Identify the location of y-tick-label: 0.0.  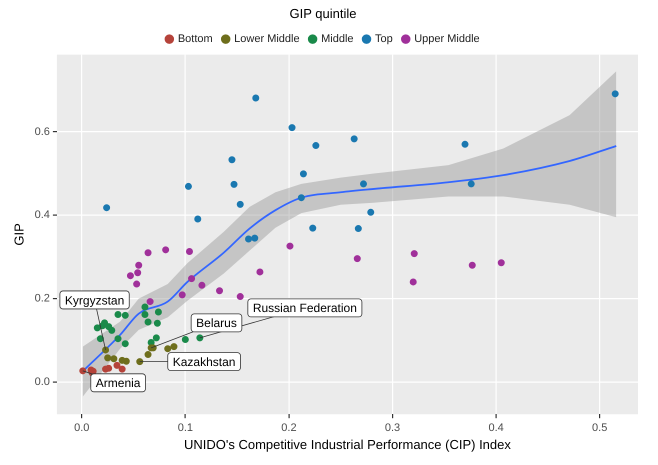
(42, 382).